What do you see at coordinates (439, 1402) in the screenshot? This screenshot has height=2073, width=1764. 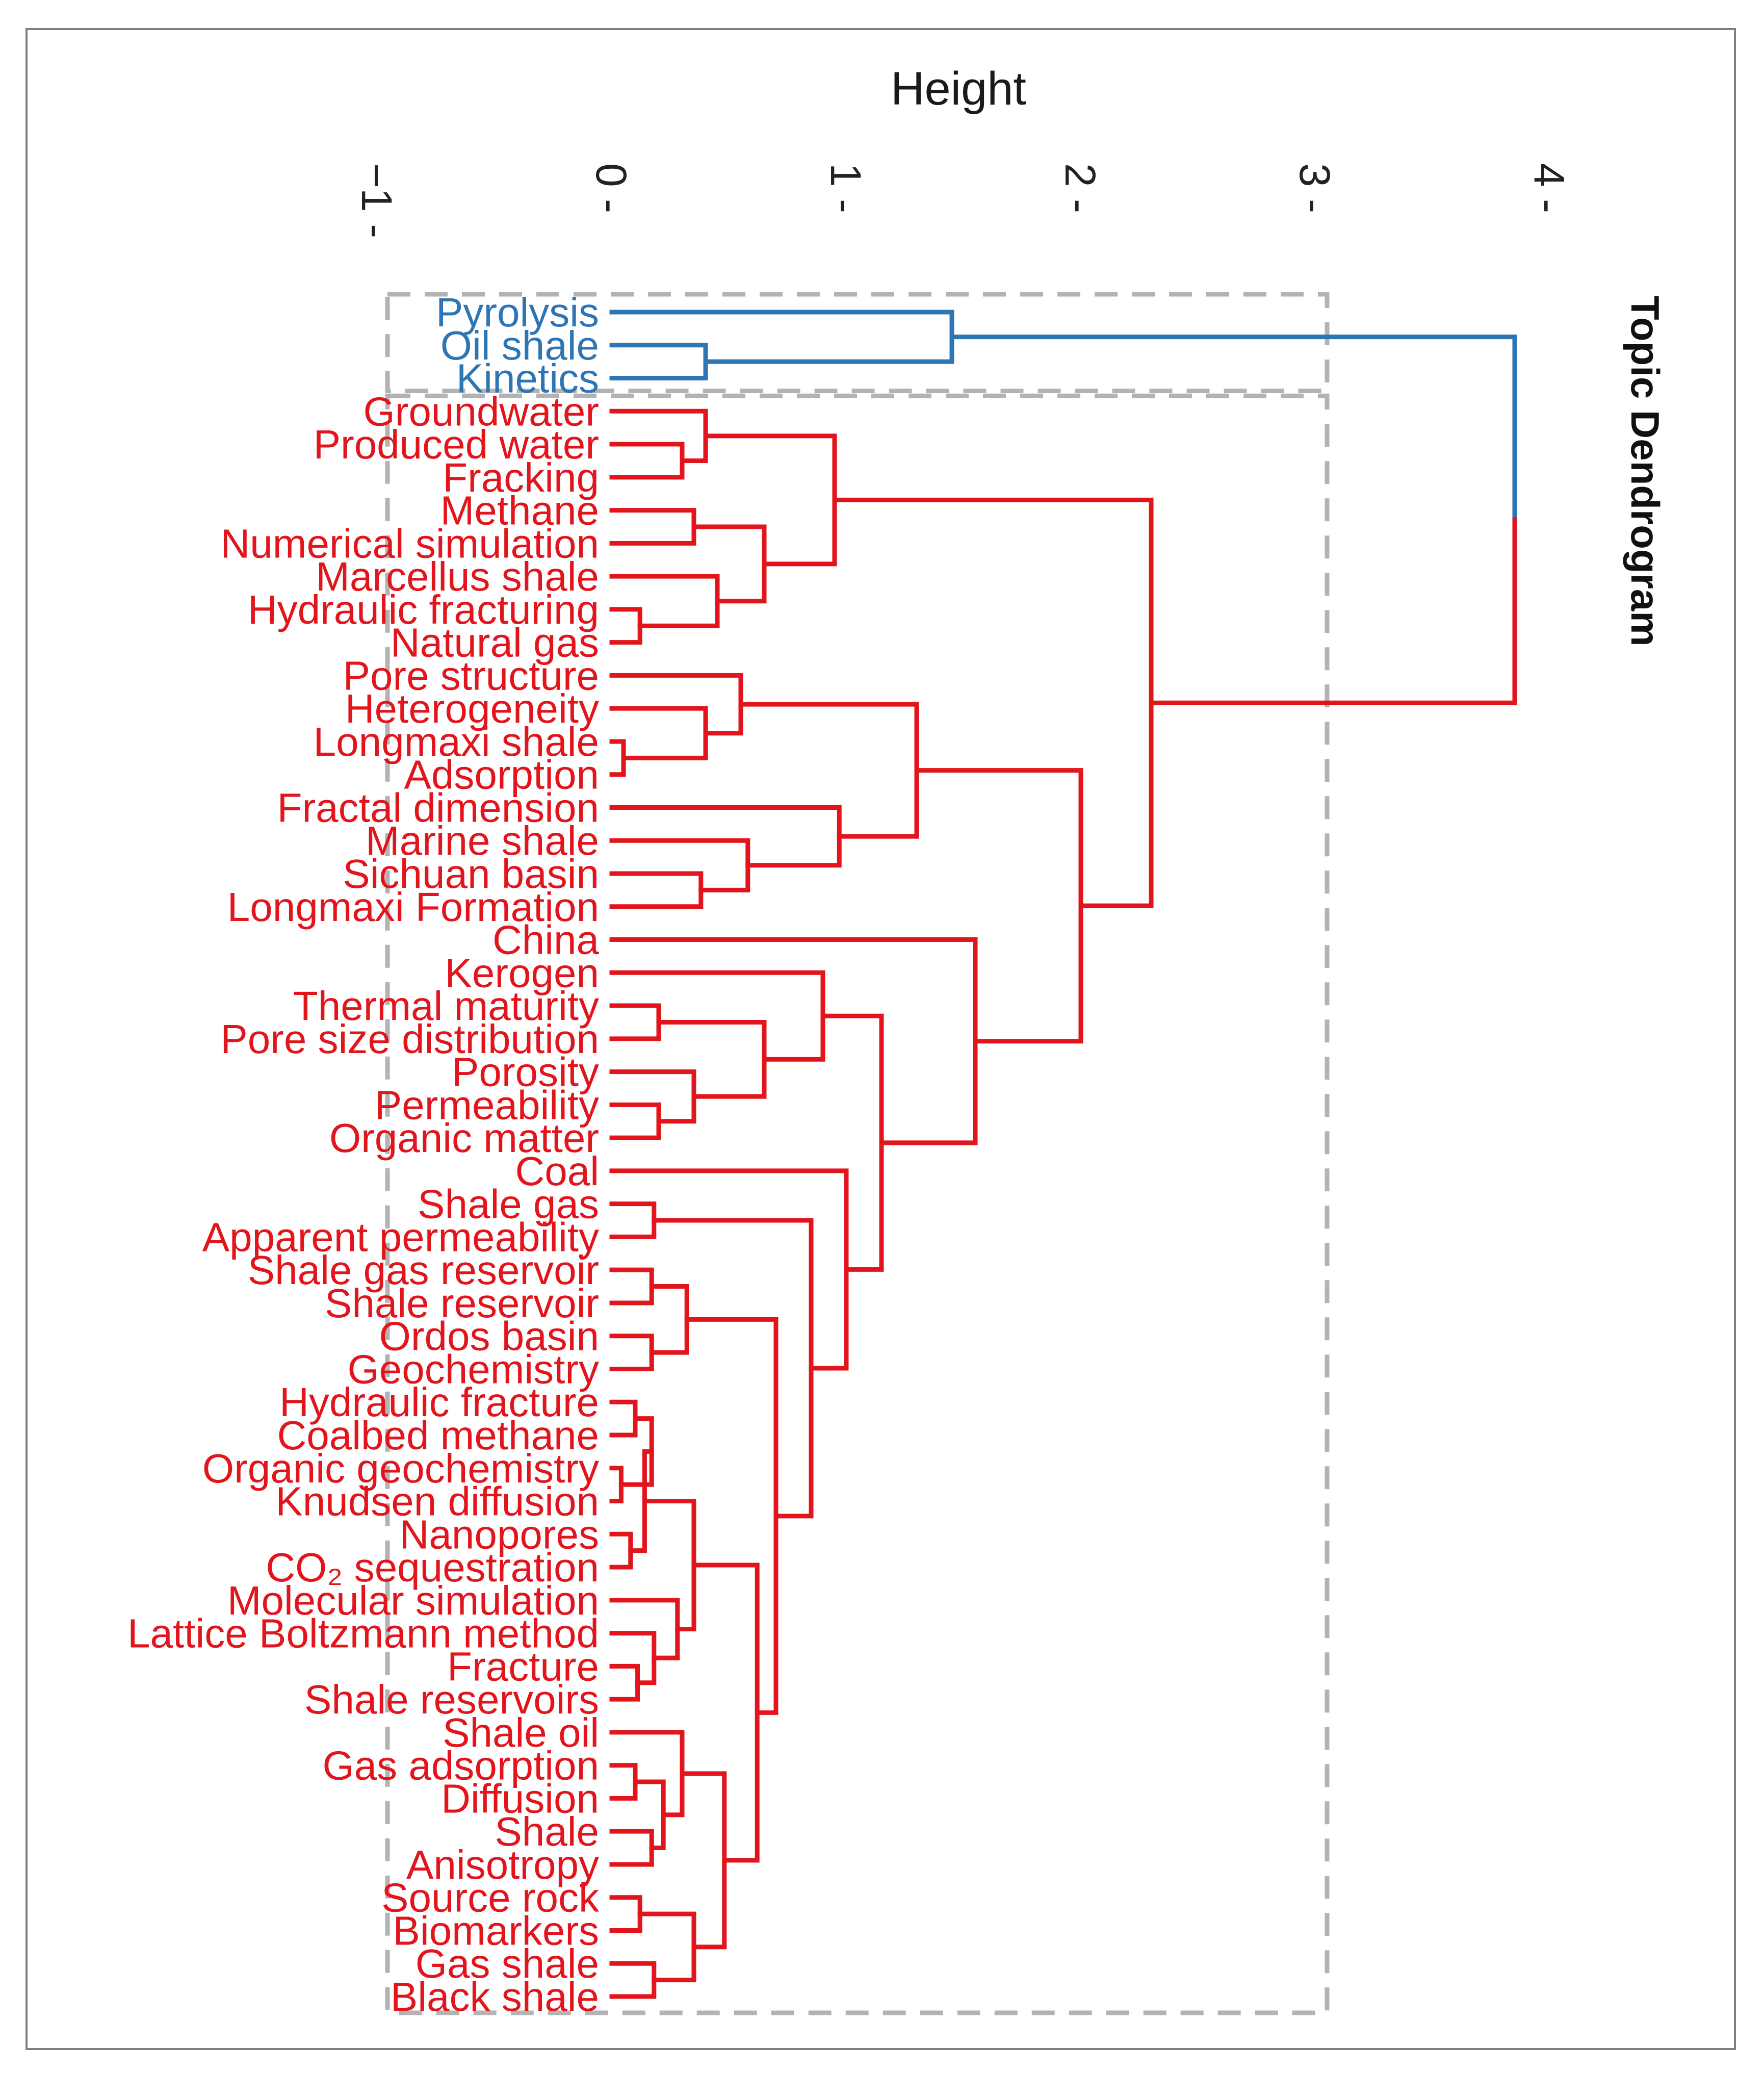 I see `leaf-label-hydraulic-fracture: Hydraulic fracture` at bounding box center [439, 1402].